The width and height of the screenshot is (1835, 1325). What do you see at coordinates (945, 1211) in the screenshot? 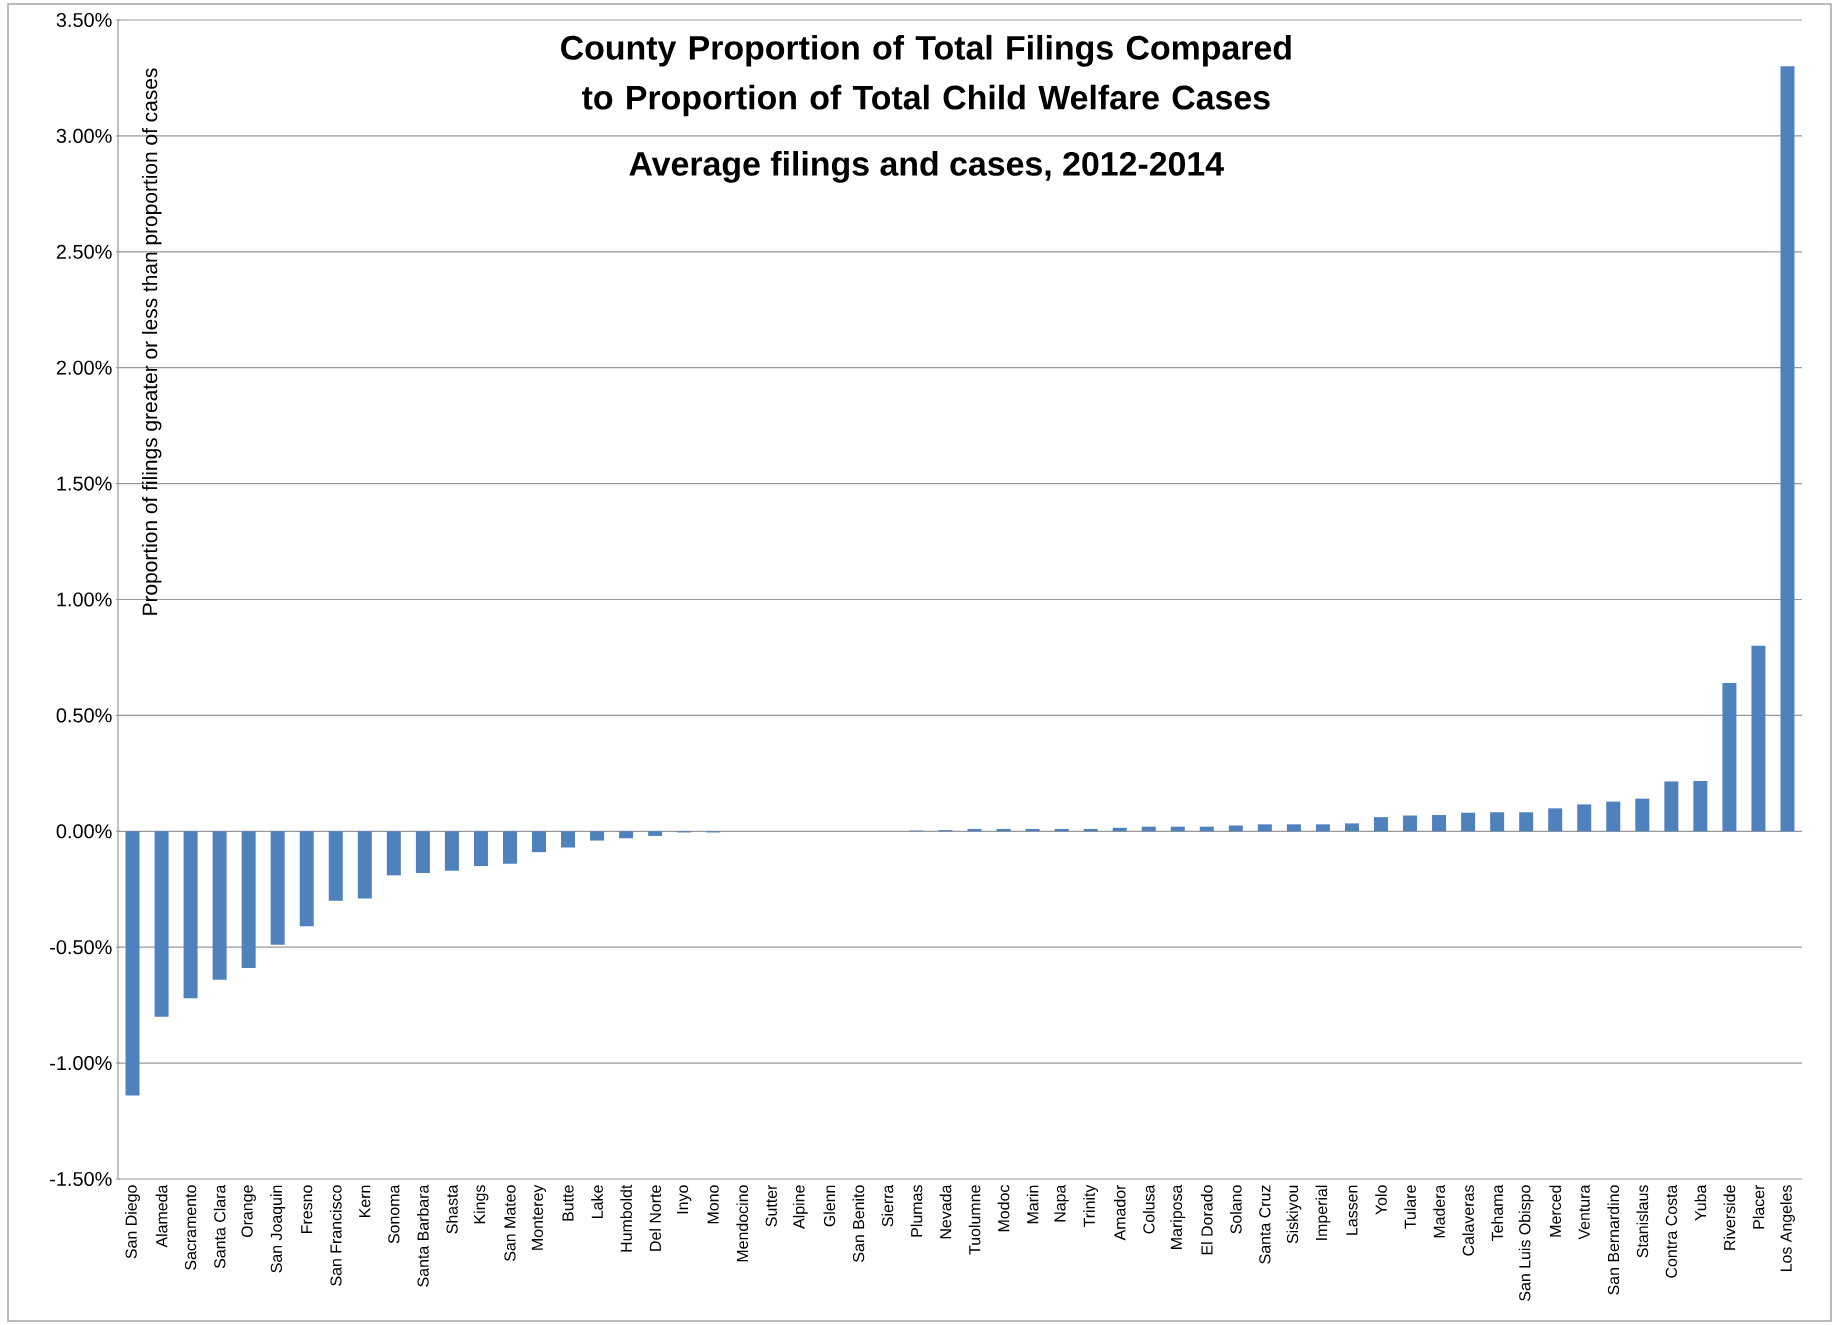
I see `x-tick-label: Nevada` at bounding box center [945, 1211].